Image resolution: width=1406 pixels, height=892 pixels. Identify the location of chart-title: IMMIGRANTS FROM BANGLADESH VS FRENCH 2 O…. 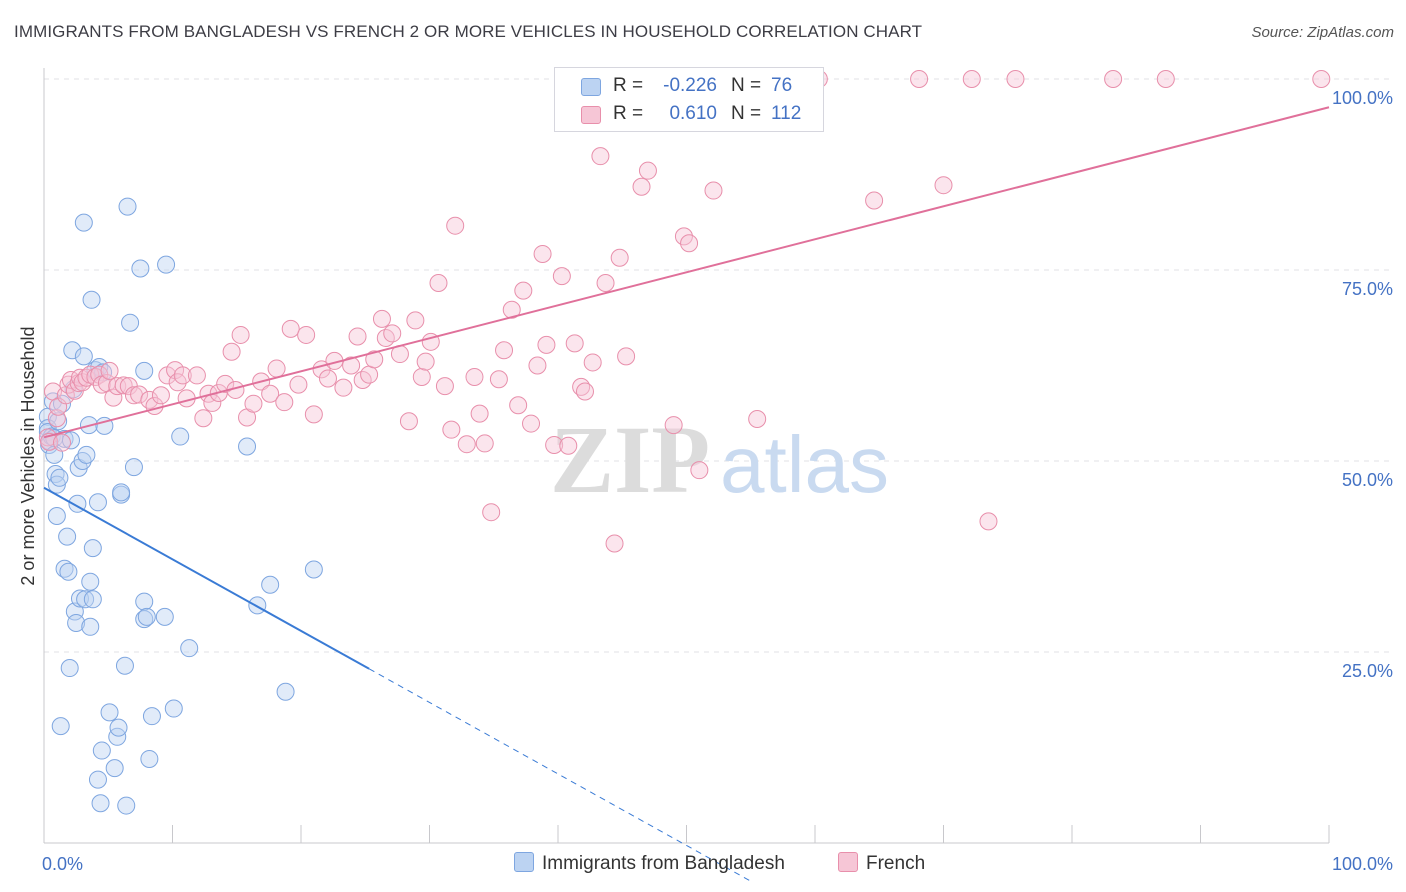
(468, 31).